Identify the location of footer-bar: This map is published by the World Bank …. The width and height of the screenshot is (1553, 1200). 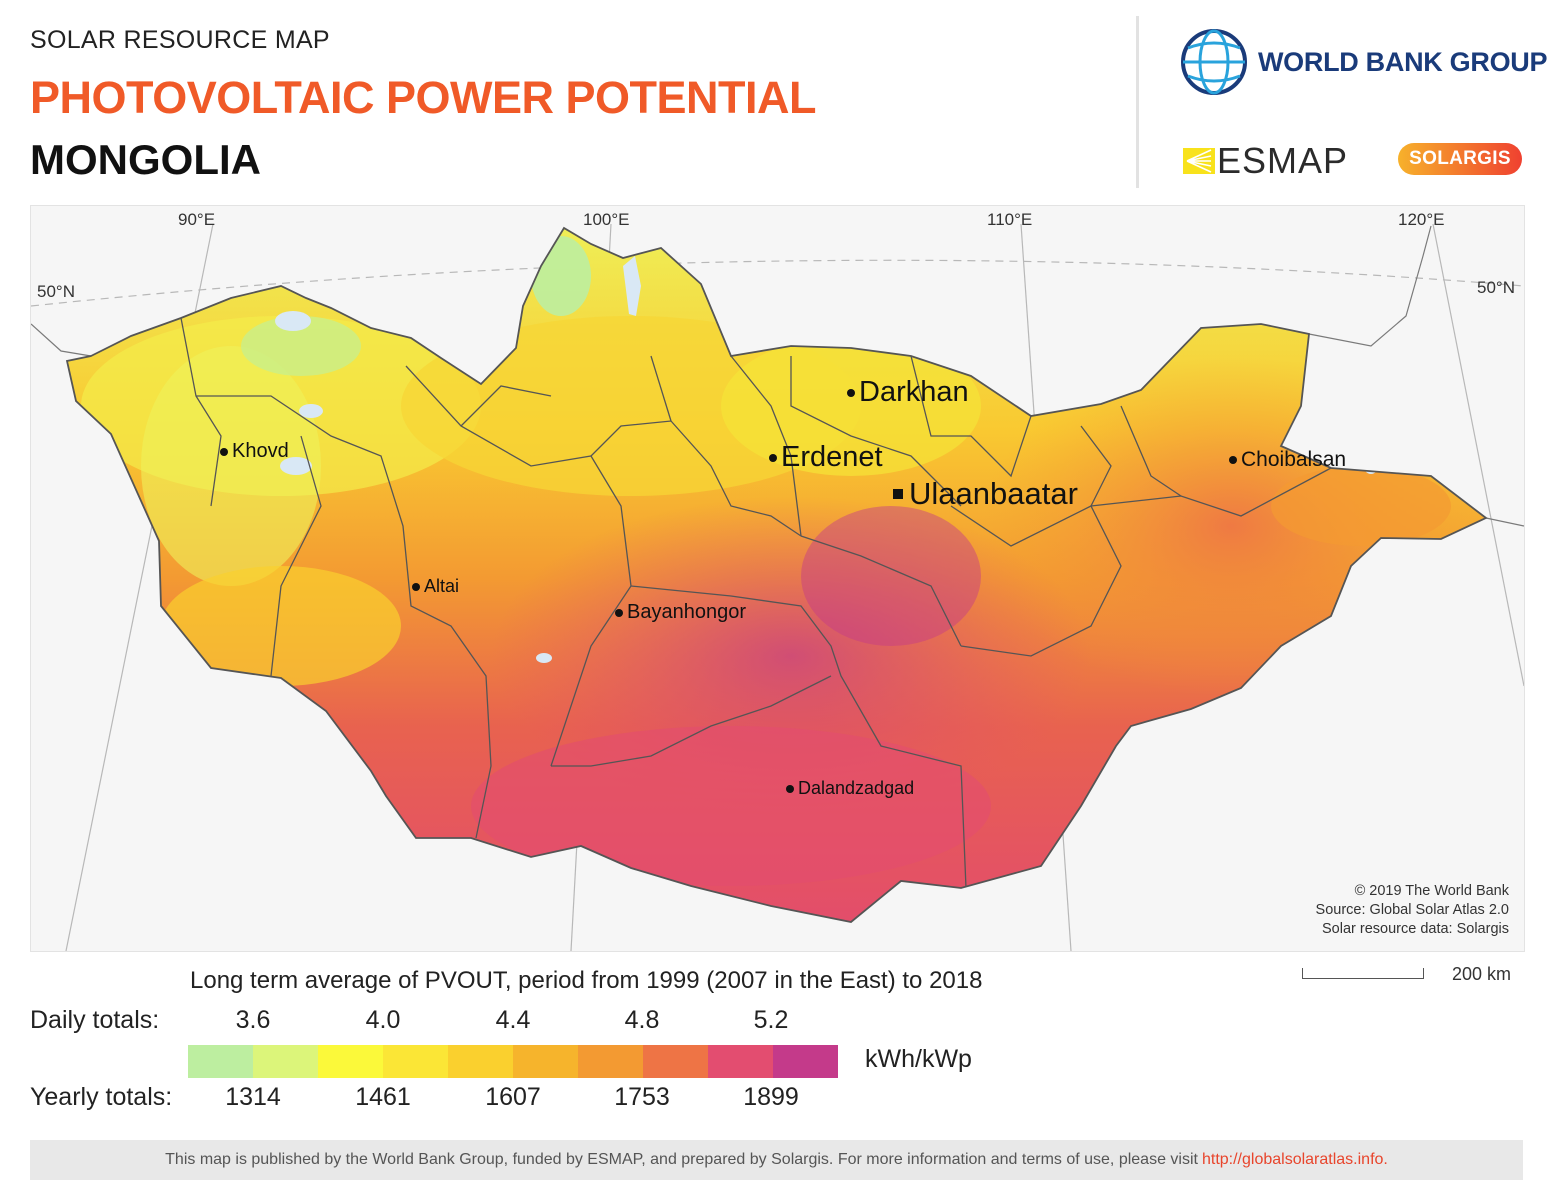
(776, 1160).